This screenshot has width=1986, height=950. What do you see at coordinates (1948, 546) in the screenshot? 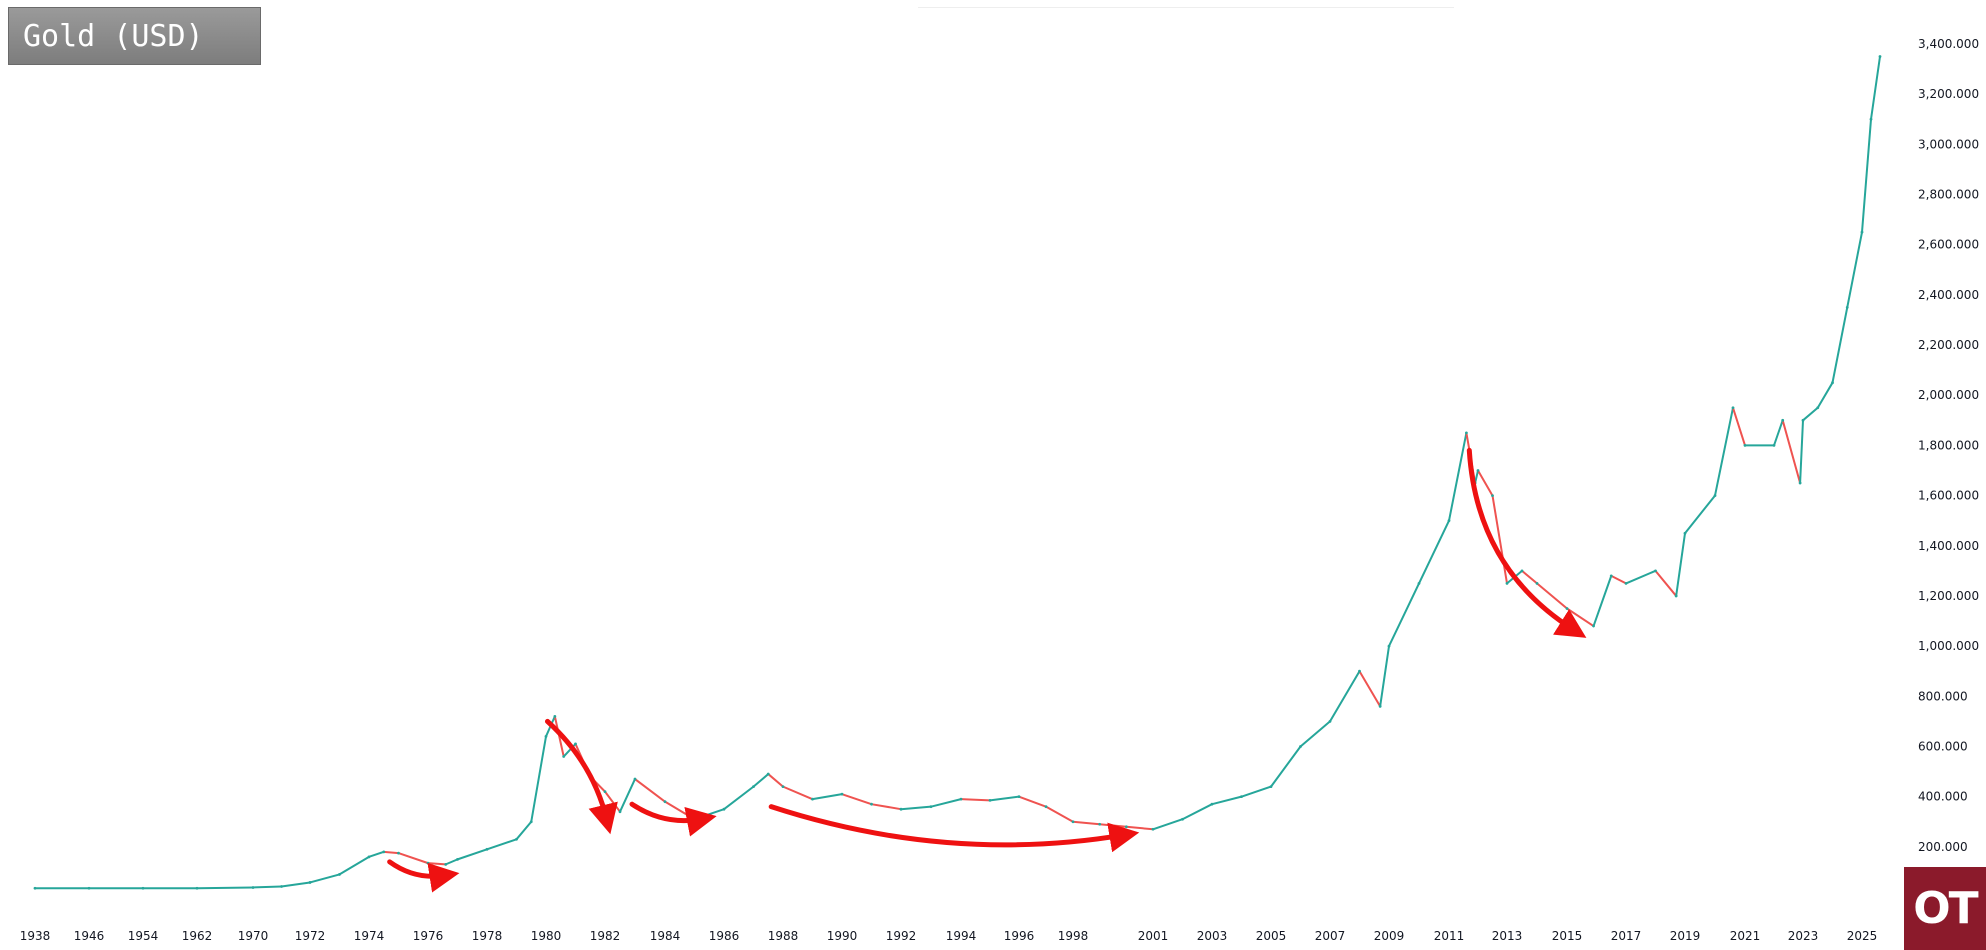
I see `y-tick-label: 1,400.000` at bounding box center [1948, 546].